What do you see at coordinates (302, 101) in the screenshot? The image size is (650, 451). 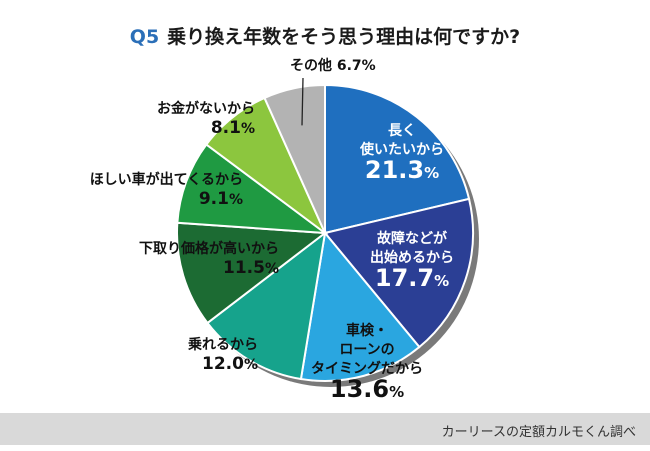 I see `other-leader-line` at bounding box center [302, 101].